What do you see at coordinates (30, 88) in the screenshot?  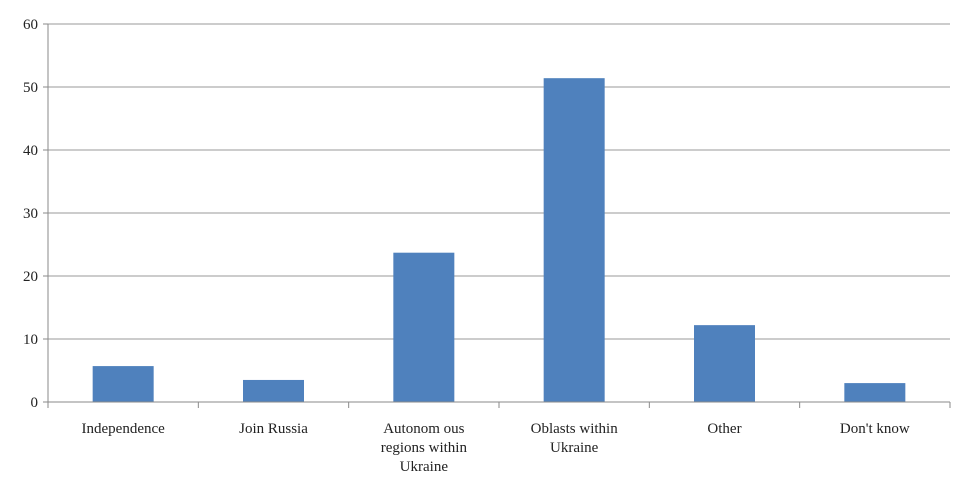 I see `y-tick-label: 50` at bounding box center [30, 88].